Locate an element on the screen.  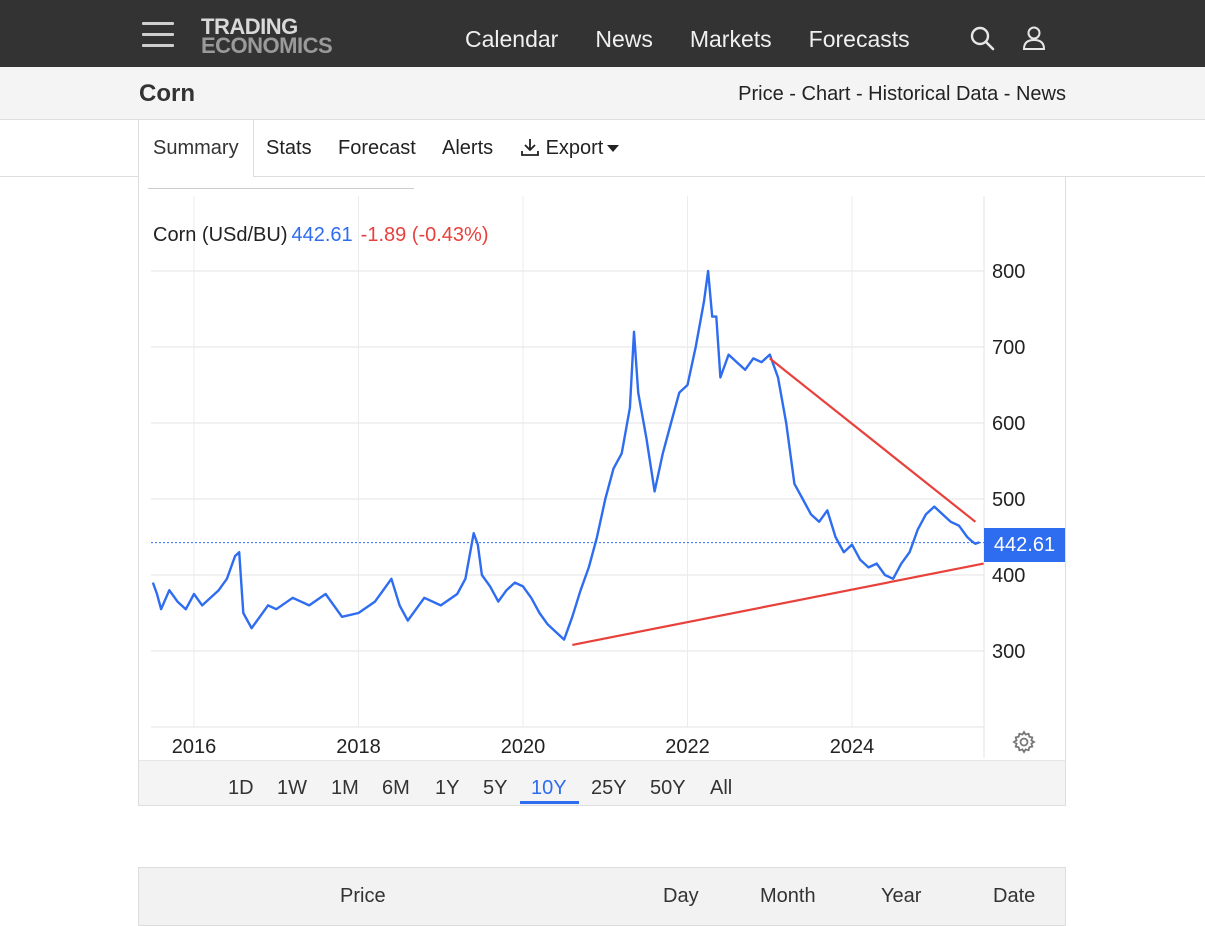
range-selected-indicator is located at coordinates (549, 802).